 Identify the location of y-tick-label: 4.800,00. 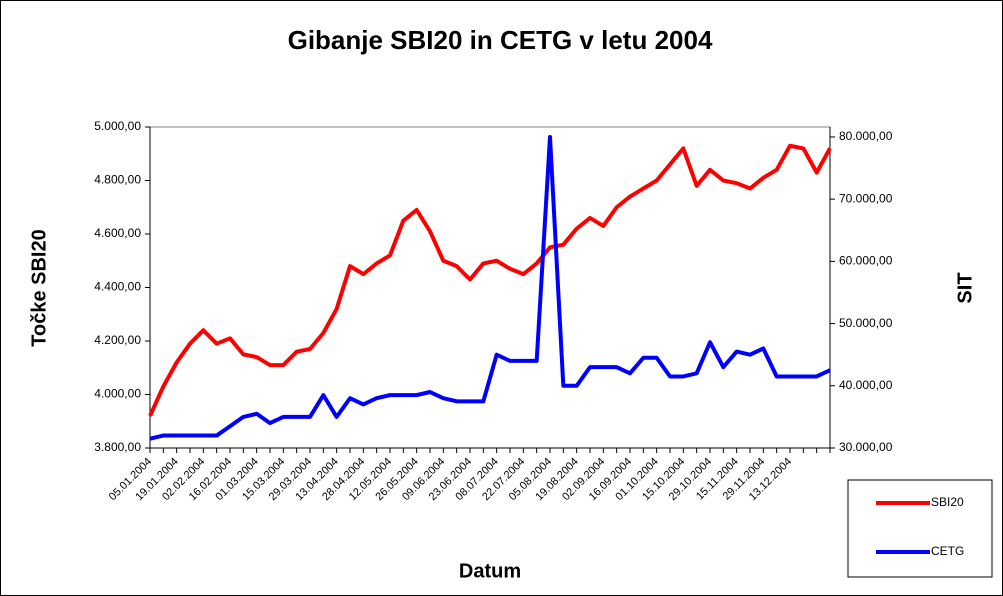
(117, 180).